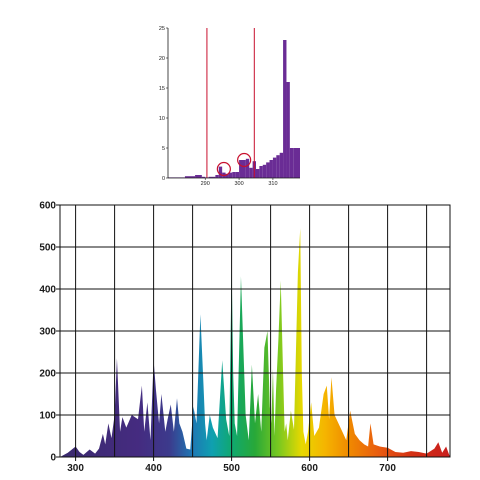 The height and width of the screenshot is (480, 480). I want to click on x-tick-label: 500, so click(231, 468).